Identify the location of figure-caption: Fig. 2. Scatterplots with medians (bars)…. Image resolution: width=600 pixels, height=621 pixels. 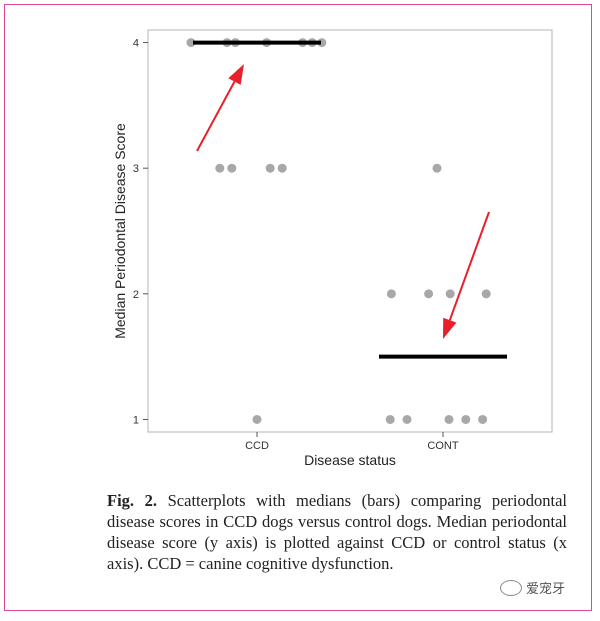
(337, 532).